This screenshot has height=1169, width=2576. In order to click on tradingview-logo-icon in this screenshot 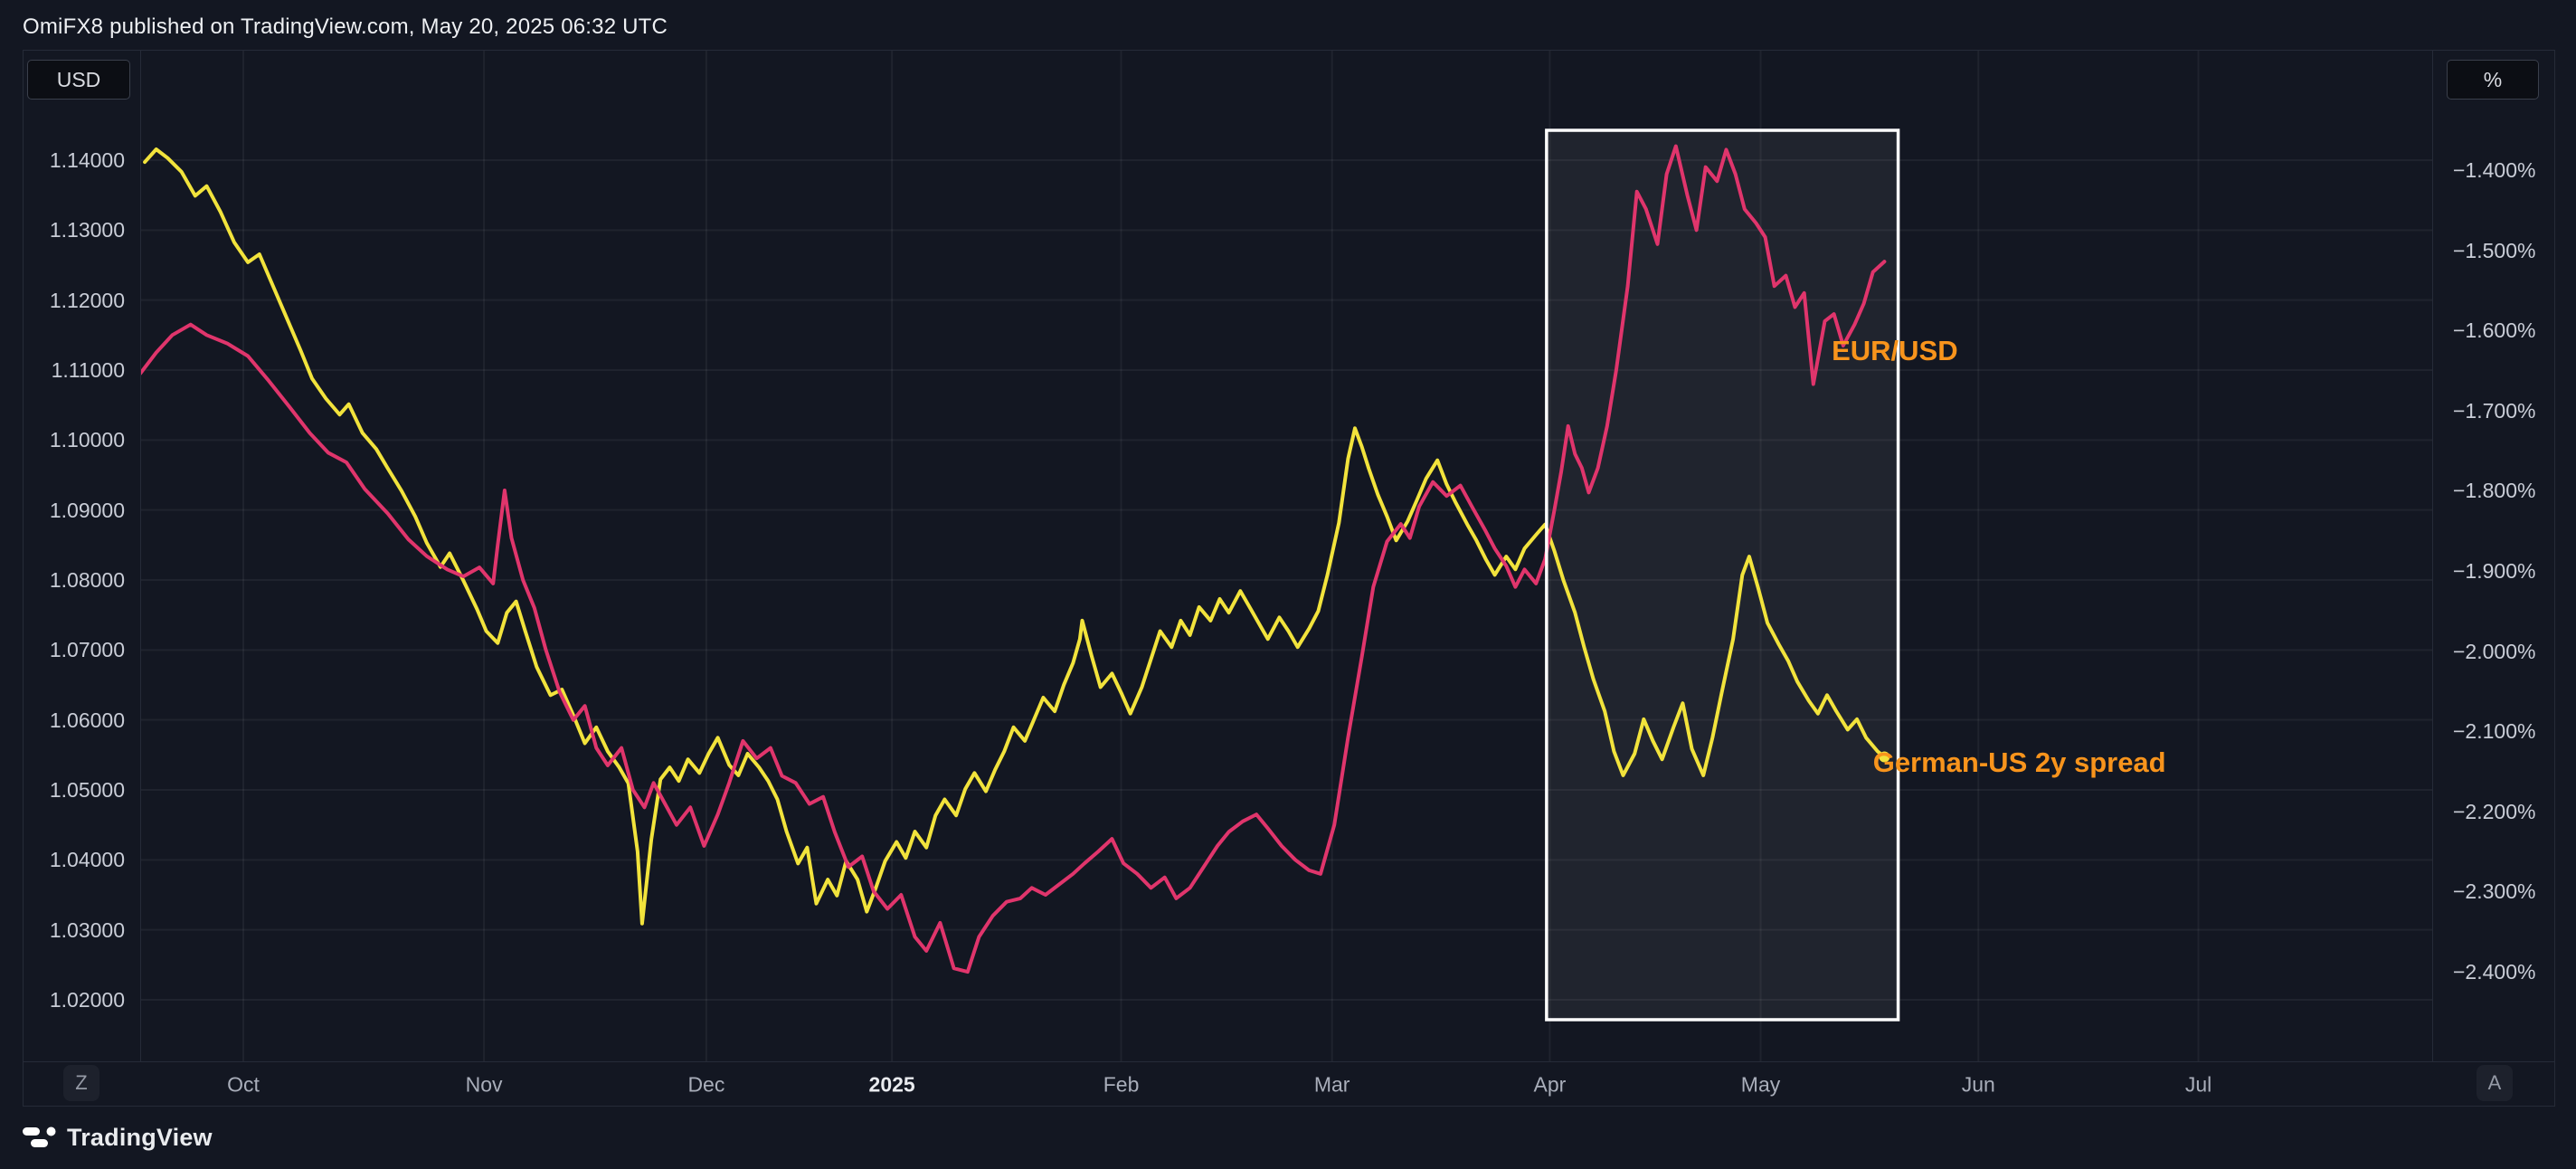, I will do `click(40, 1138)`.